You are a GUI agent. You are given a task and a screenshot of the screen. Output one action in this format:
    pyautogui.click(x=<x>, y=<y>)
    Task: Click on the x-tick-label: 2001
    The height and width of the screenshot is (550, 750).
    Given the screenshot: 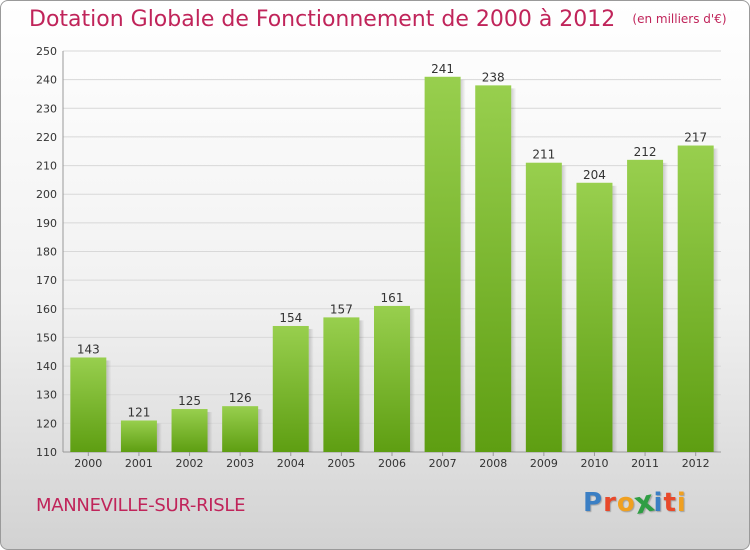 What is the action you would take?
    pyautogui.click(x=139, y=463)
    